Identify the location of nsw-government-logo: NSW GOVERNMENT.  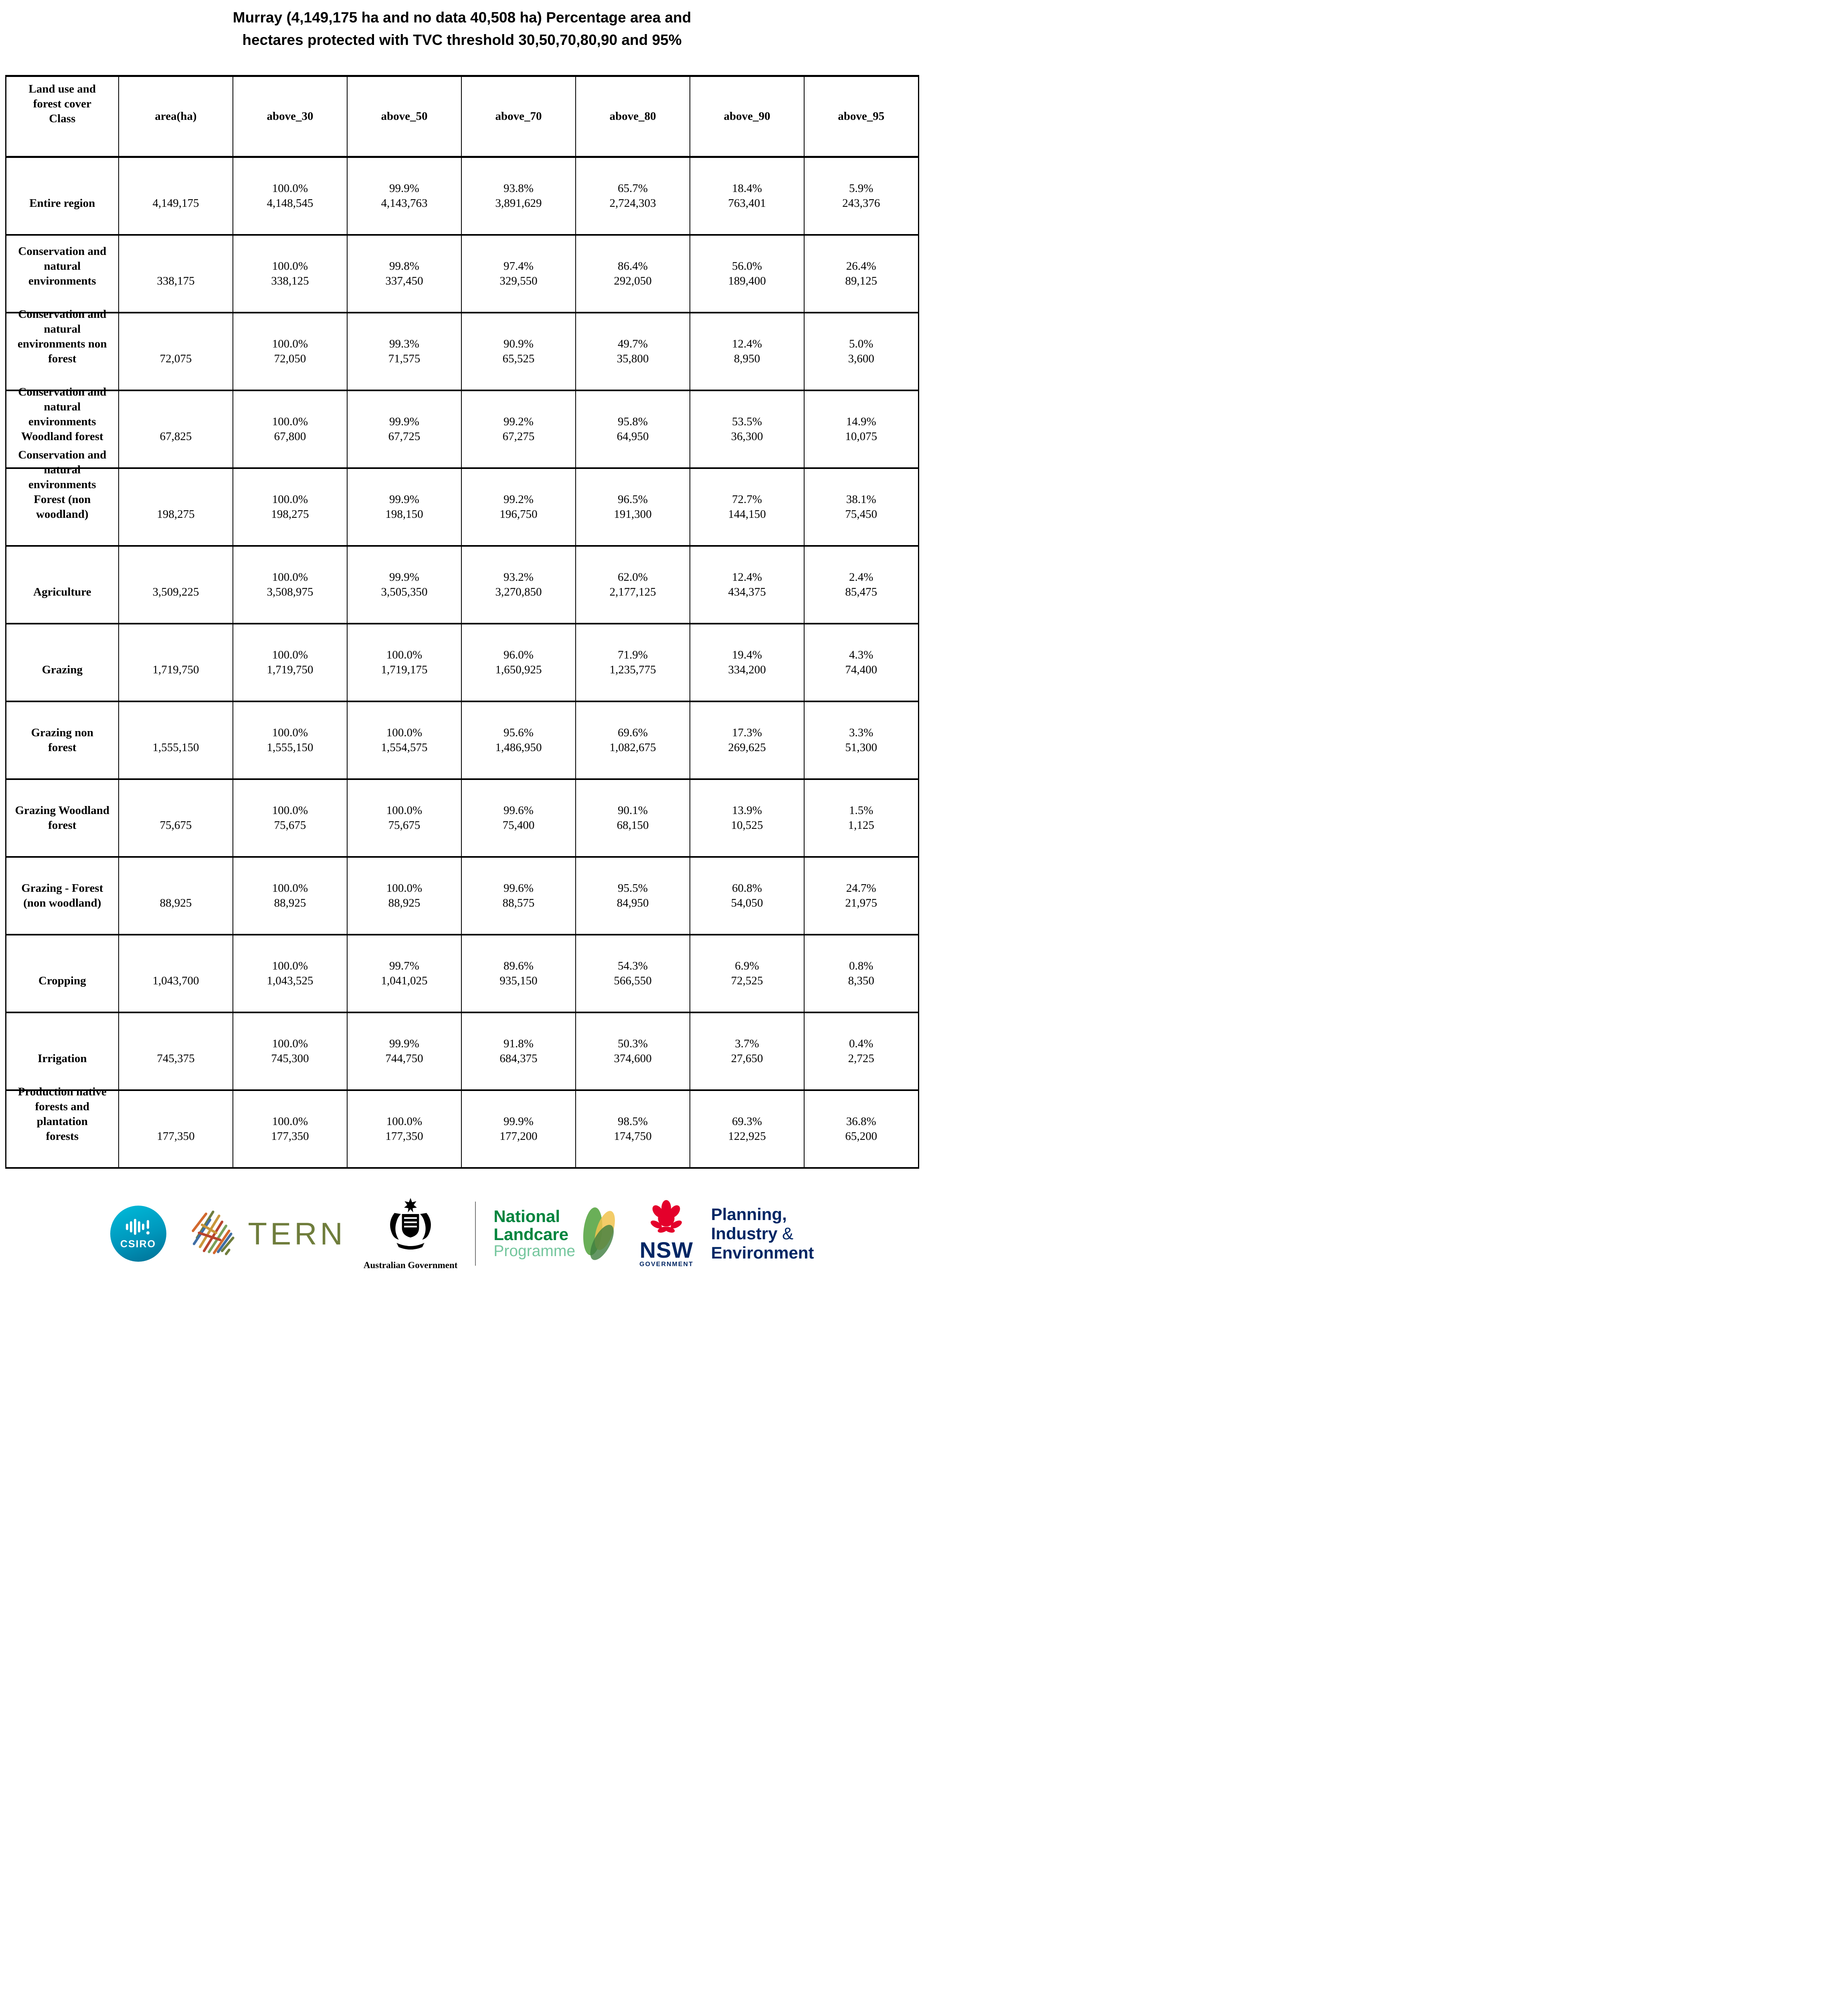
(666, 1233).